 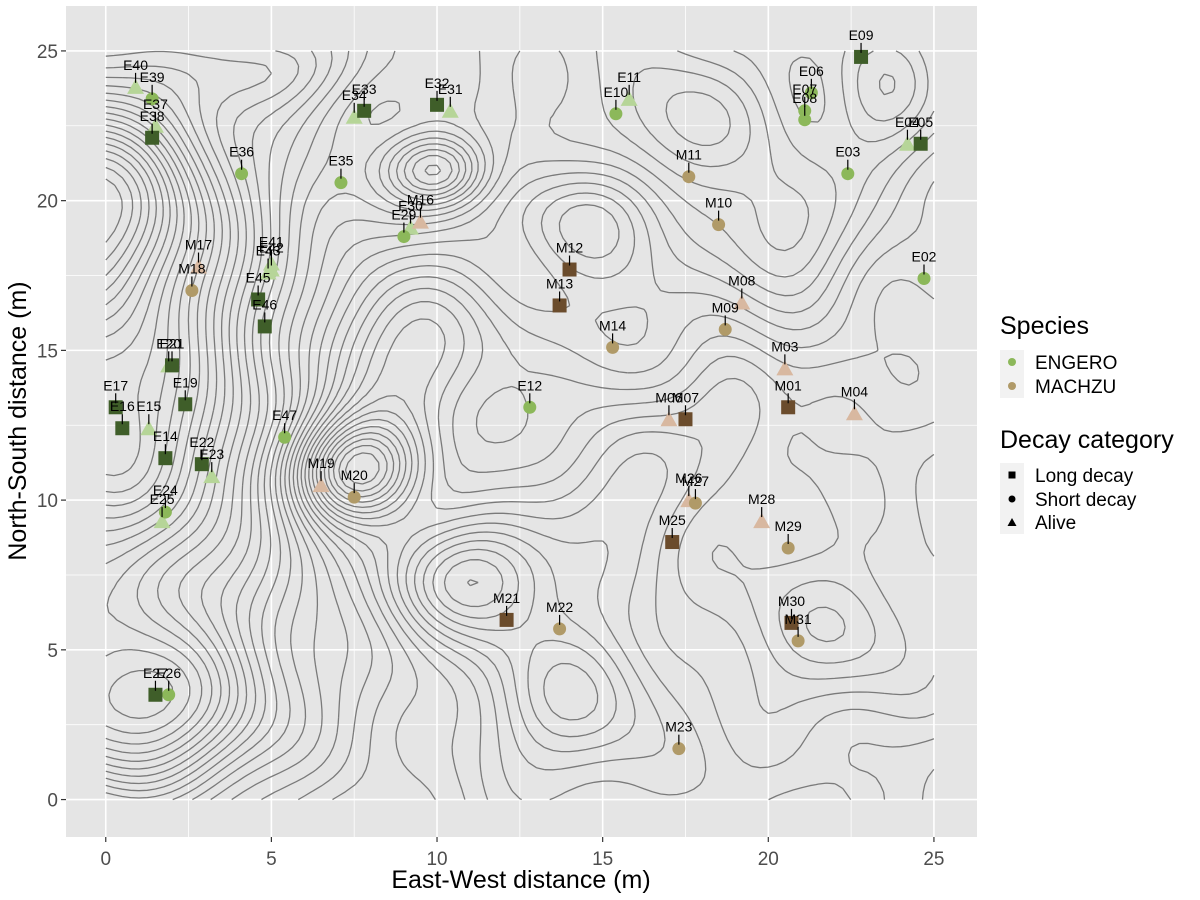 I want to click on point-label: E37, so click(x=155, y=104).